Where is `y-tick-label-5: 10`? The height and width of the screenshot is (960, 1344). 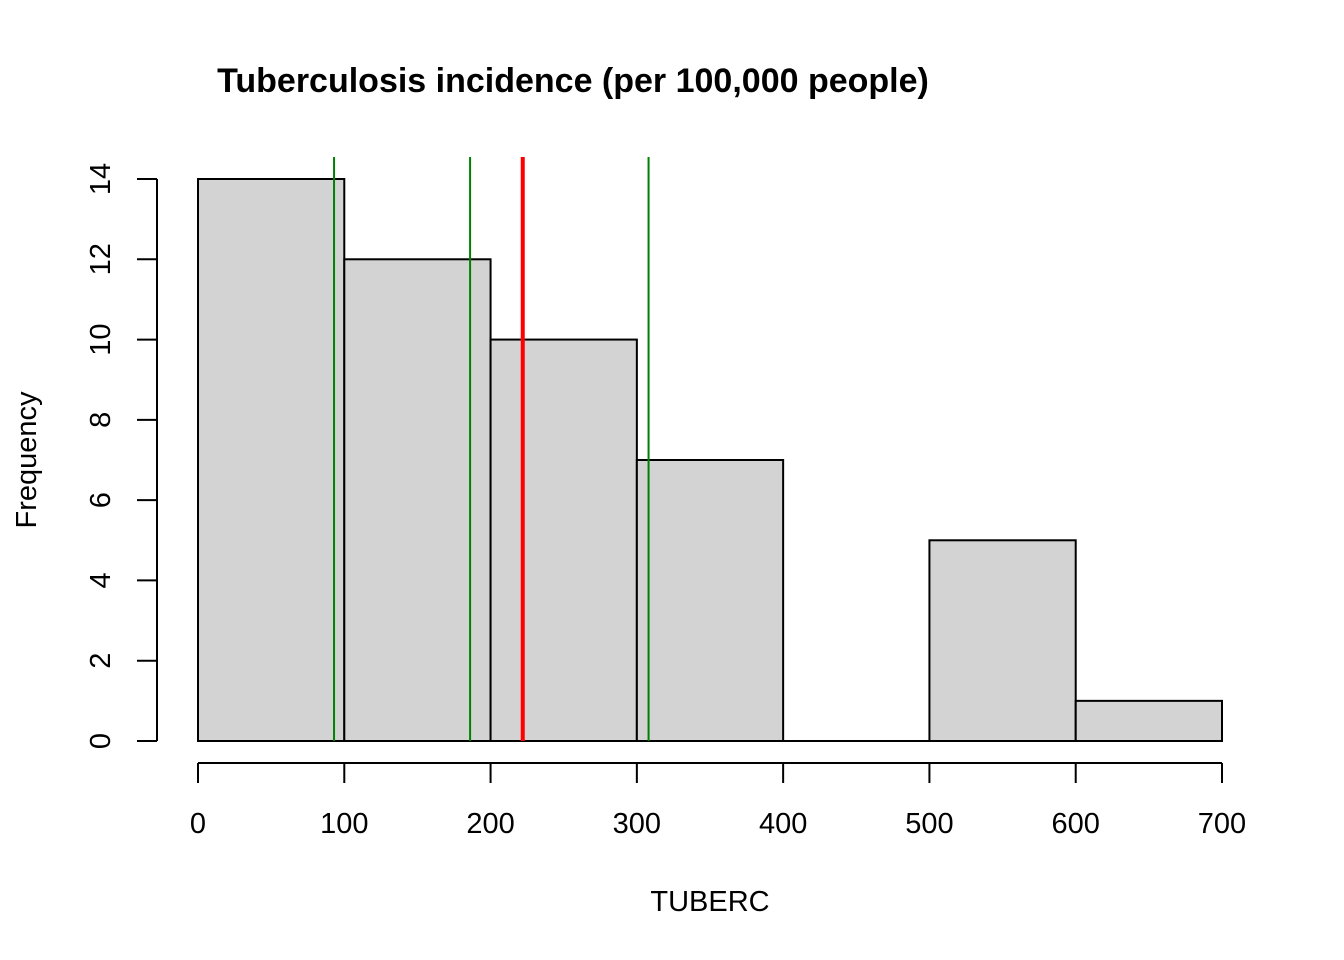 y-tick-label-5: 10 is located at coordinates (101, 339).